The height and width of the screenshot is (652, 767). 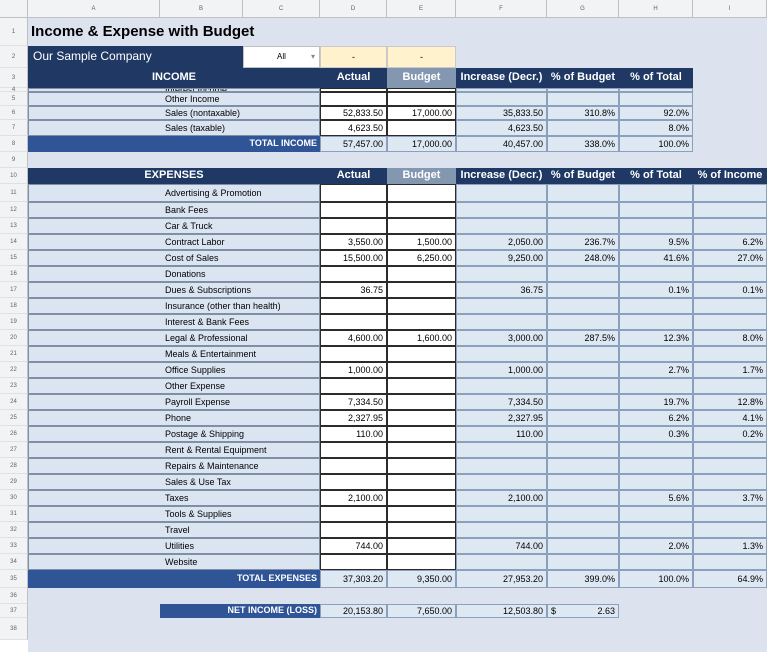 What do you see at coordinates (14, 9) in the screenshot?
I see `select-all-corner` at bounding box center [14, 9].